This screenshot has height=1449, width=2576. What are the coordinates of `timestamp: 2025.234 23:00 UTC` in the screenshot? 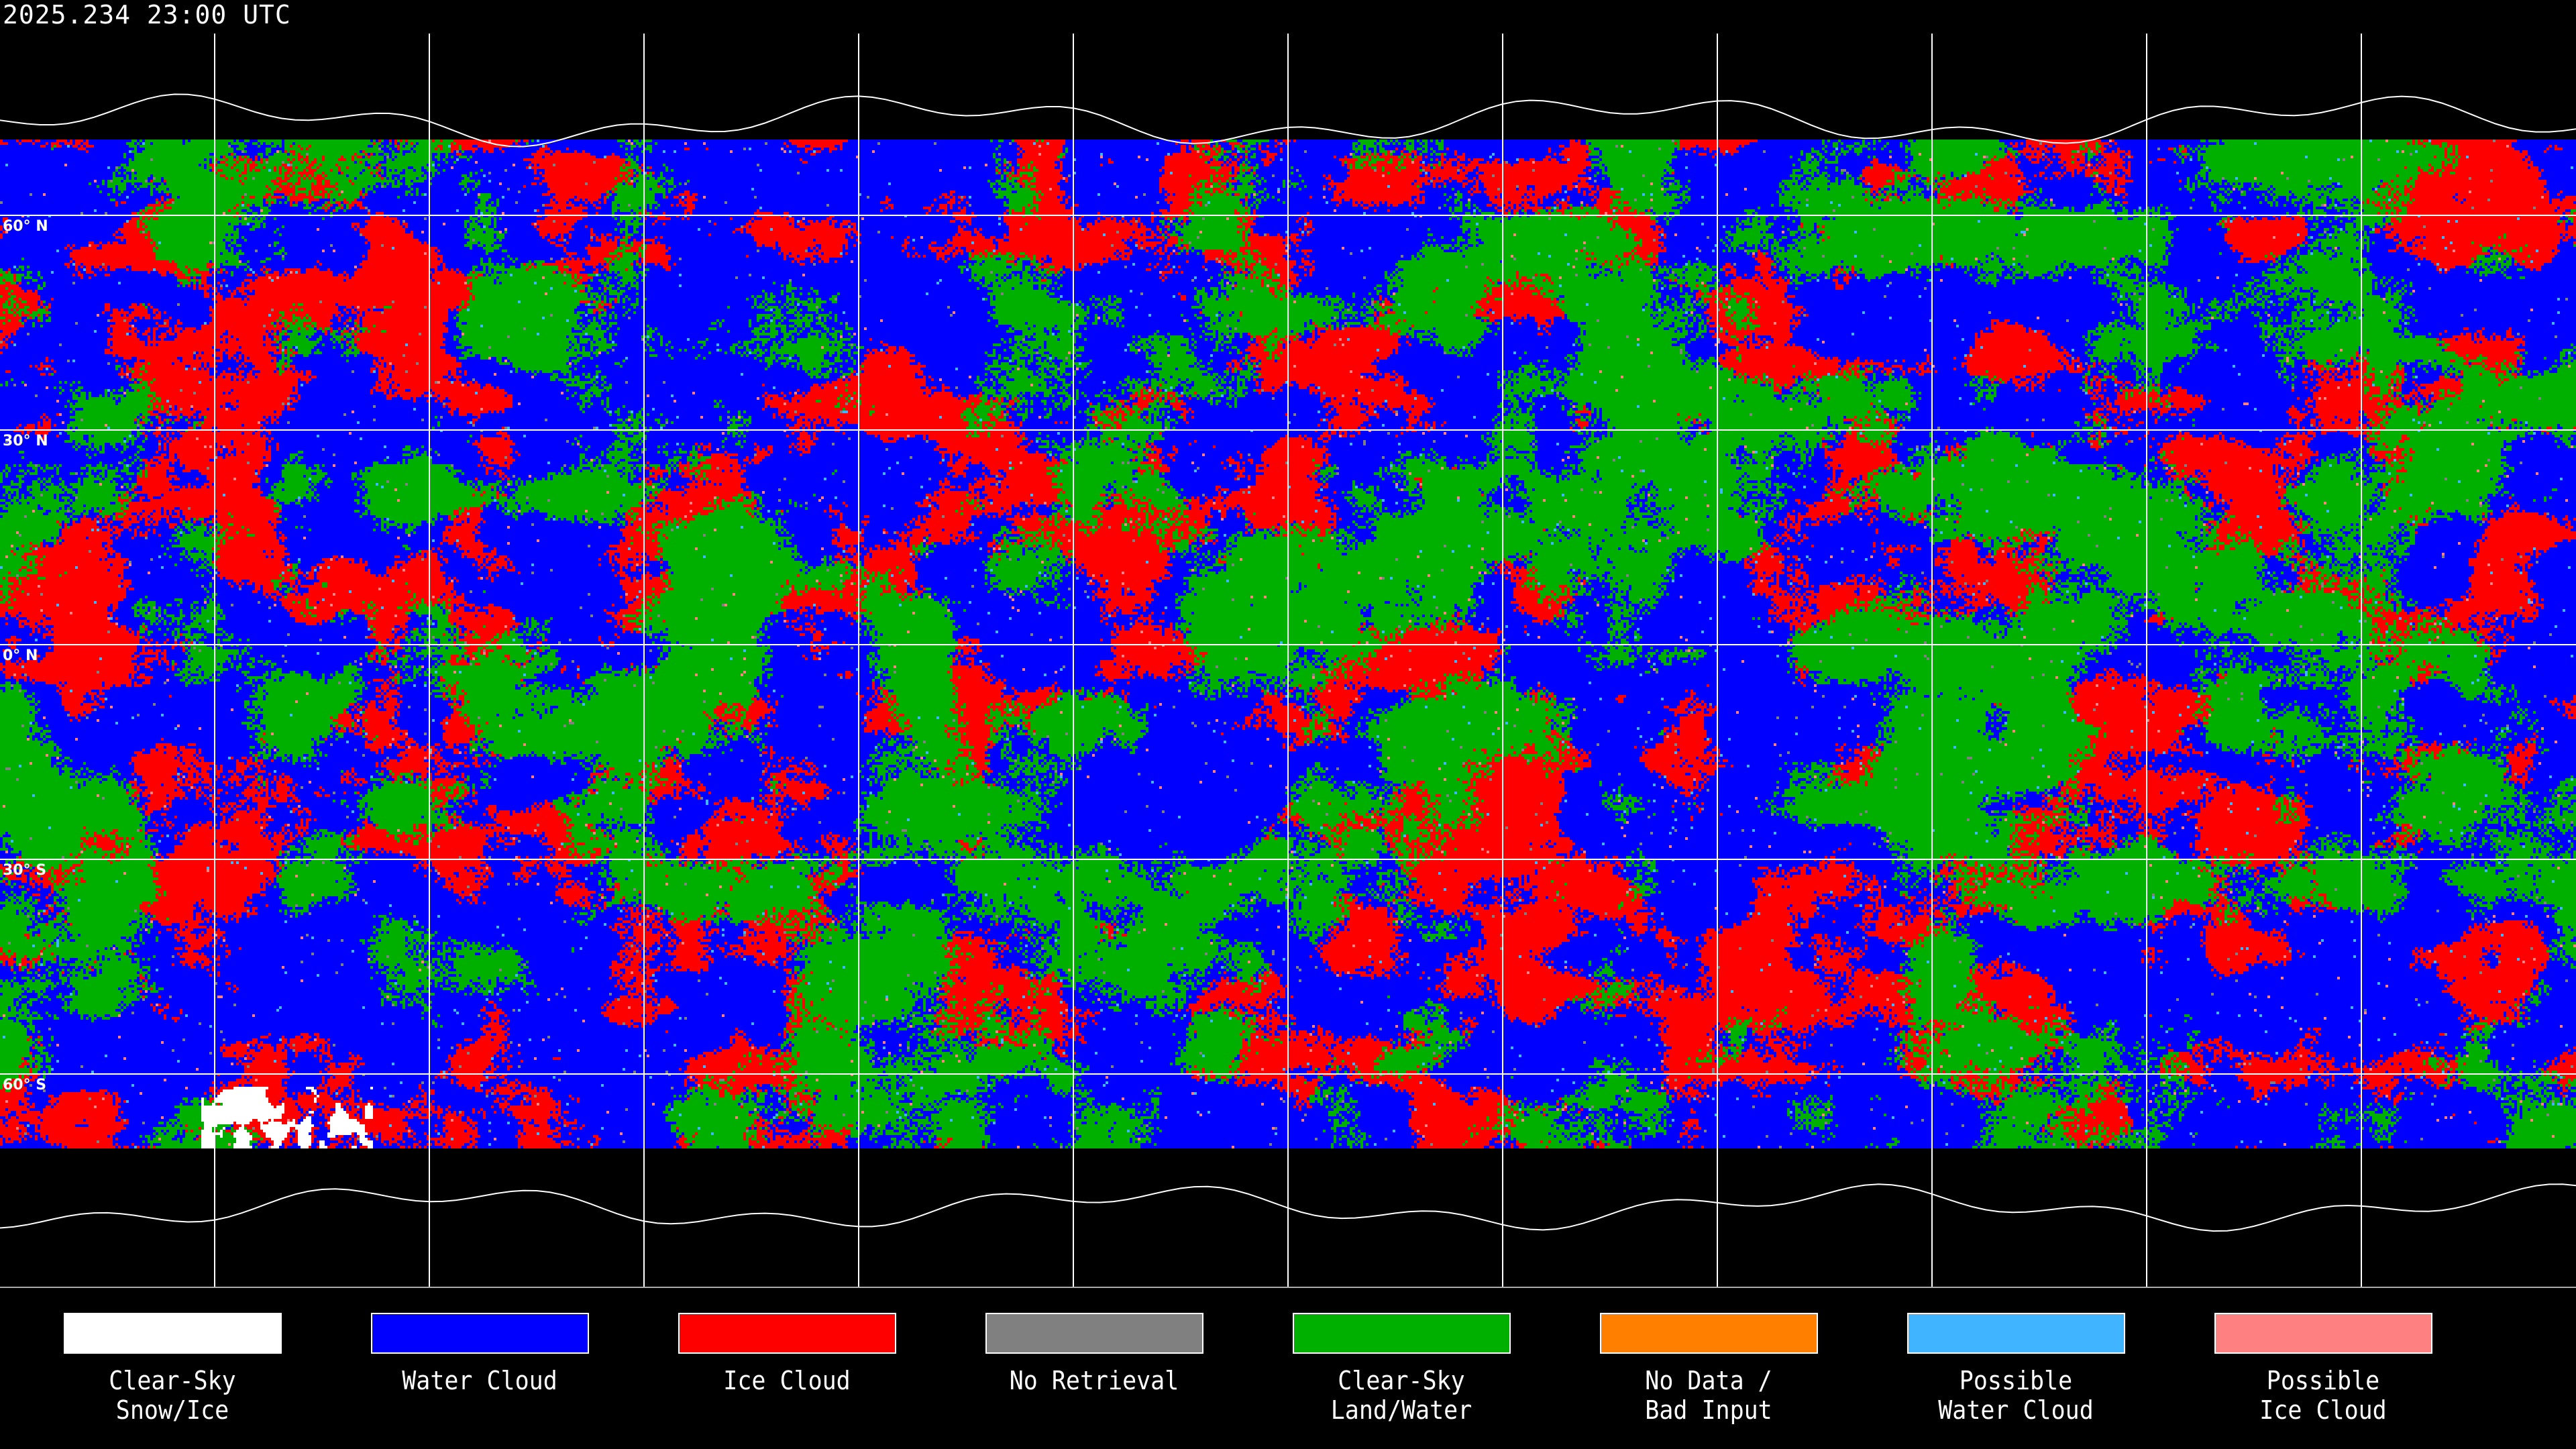 It's located at (147, 15).